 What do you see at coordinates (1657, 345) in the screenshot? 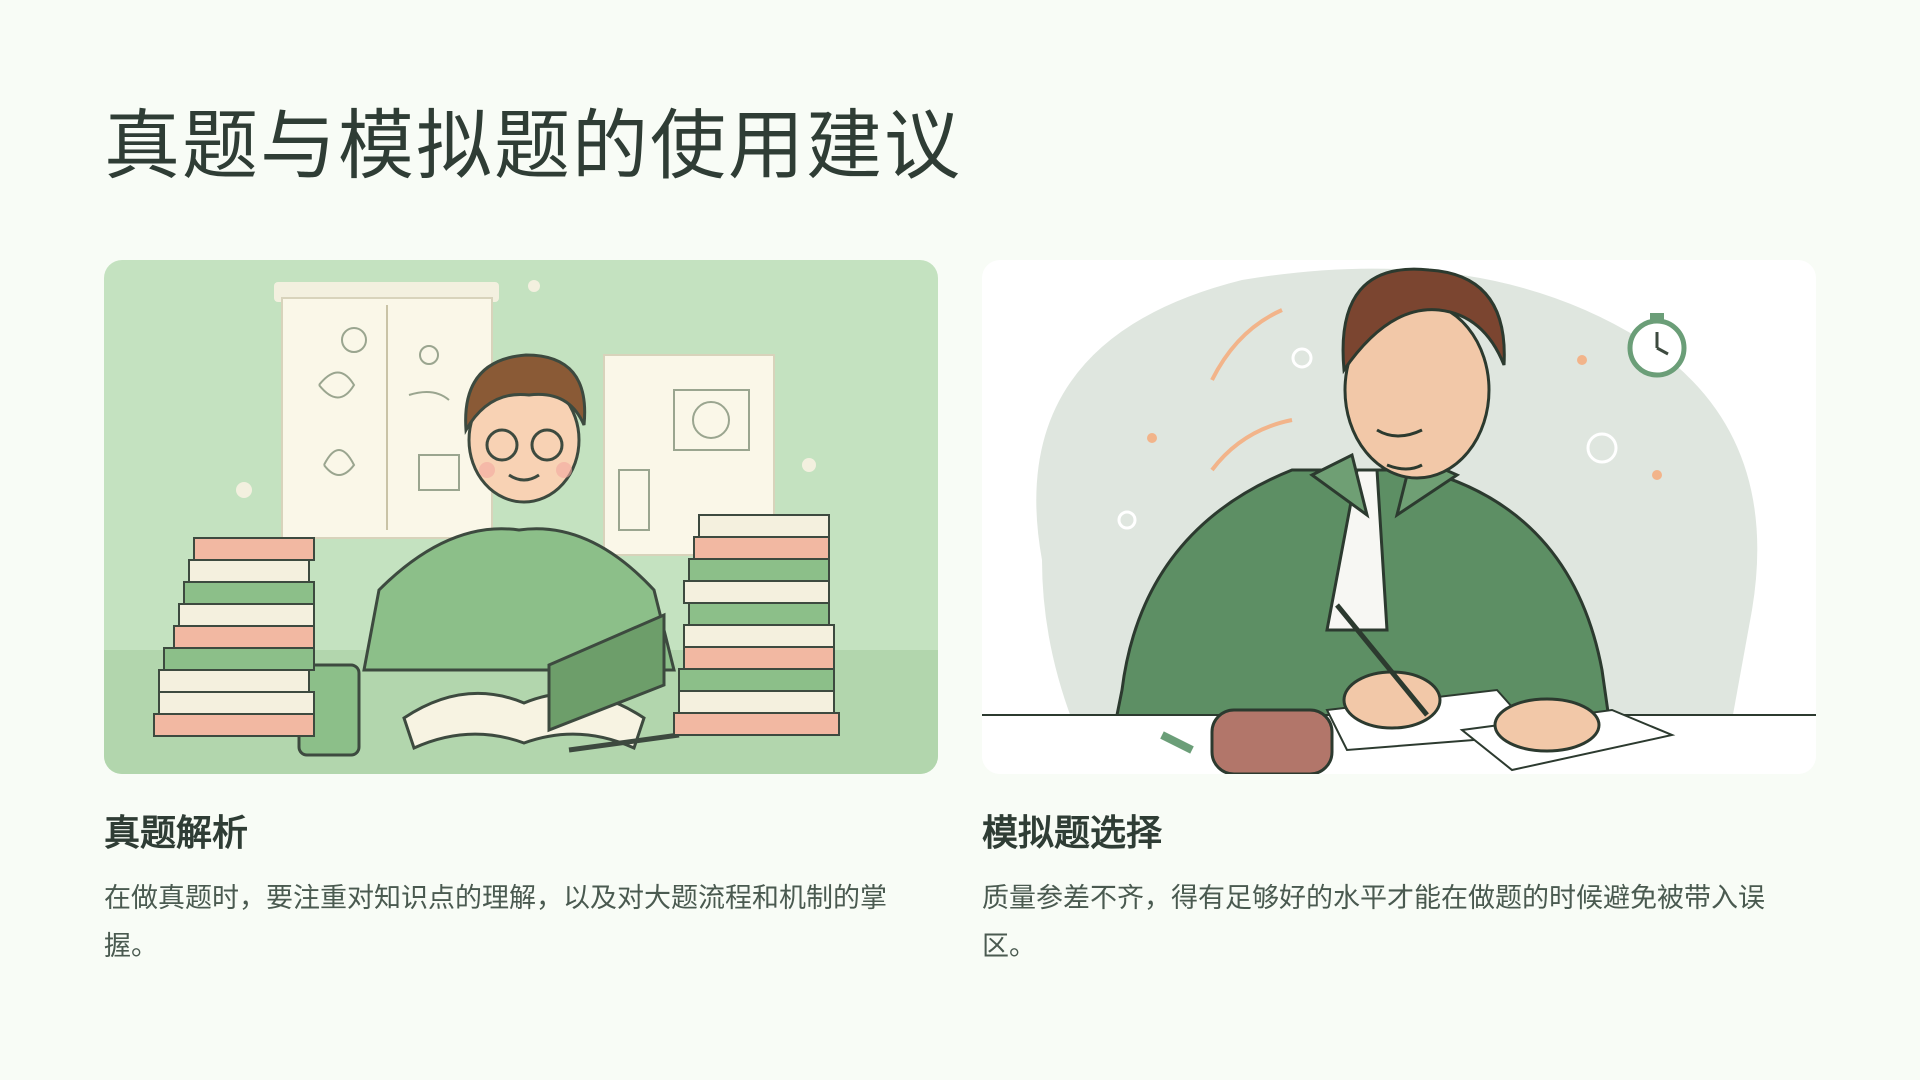
I see `stopwatch-icon` at bounding box center [1657, 345].